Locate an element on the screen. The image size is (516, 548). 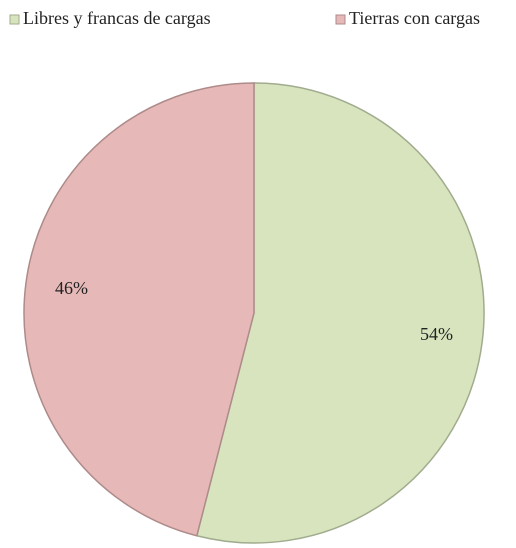
legend-label: Libres y francas de cargas is located at coordinates (117, 18).